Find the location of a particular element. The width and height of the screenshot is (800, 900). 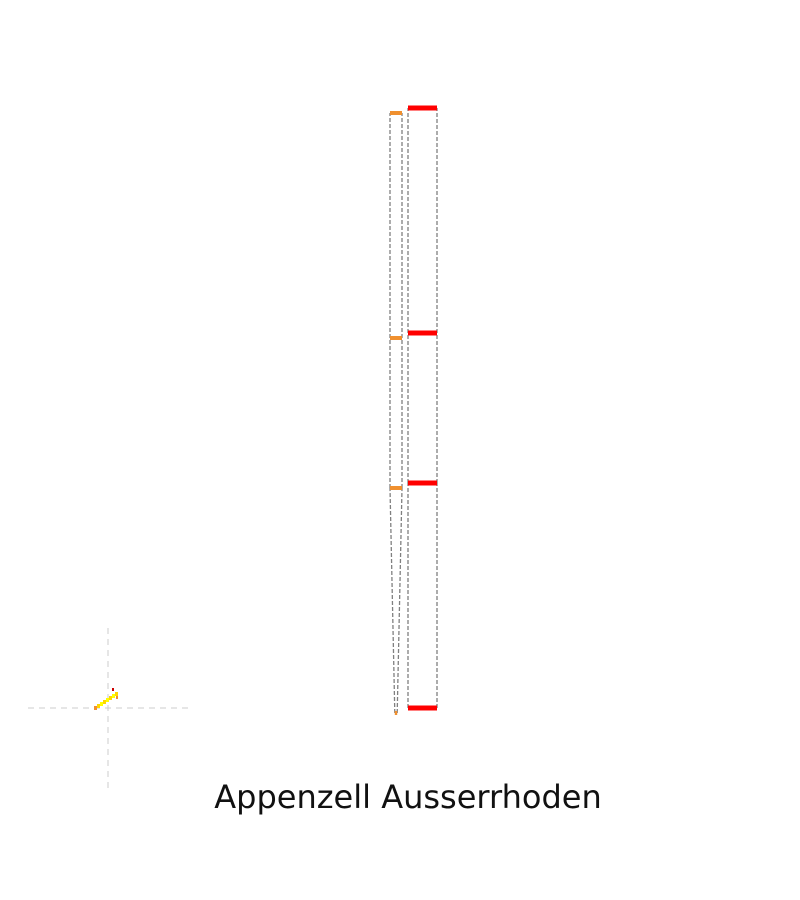

bar-columns is located at coordinates (413, 410).